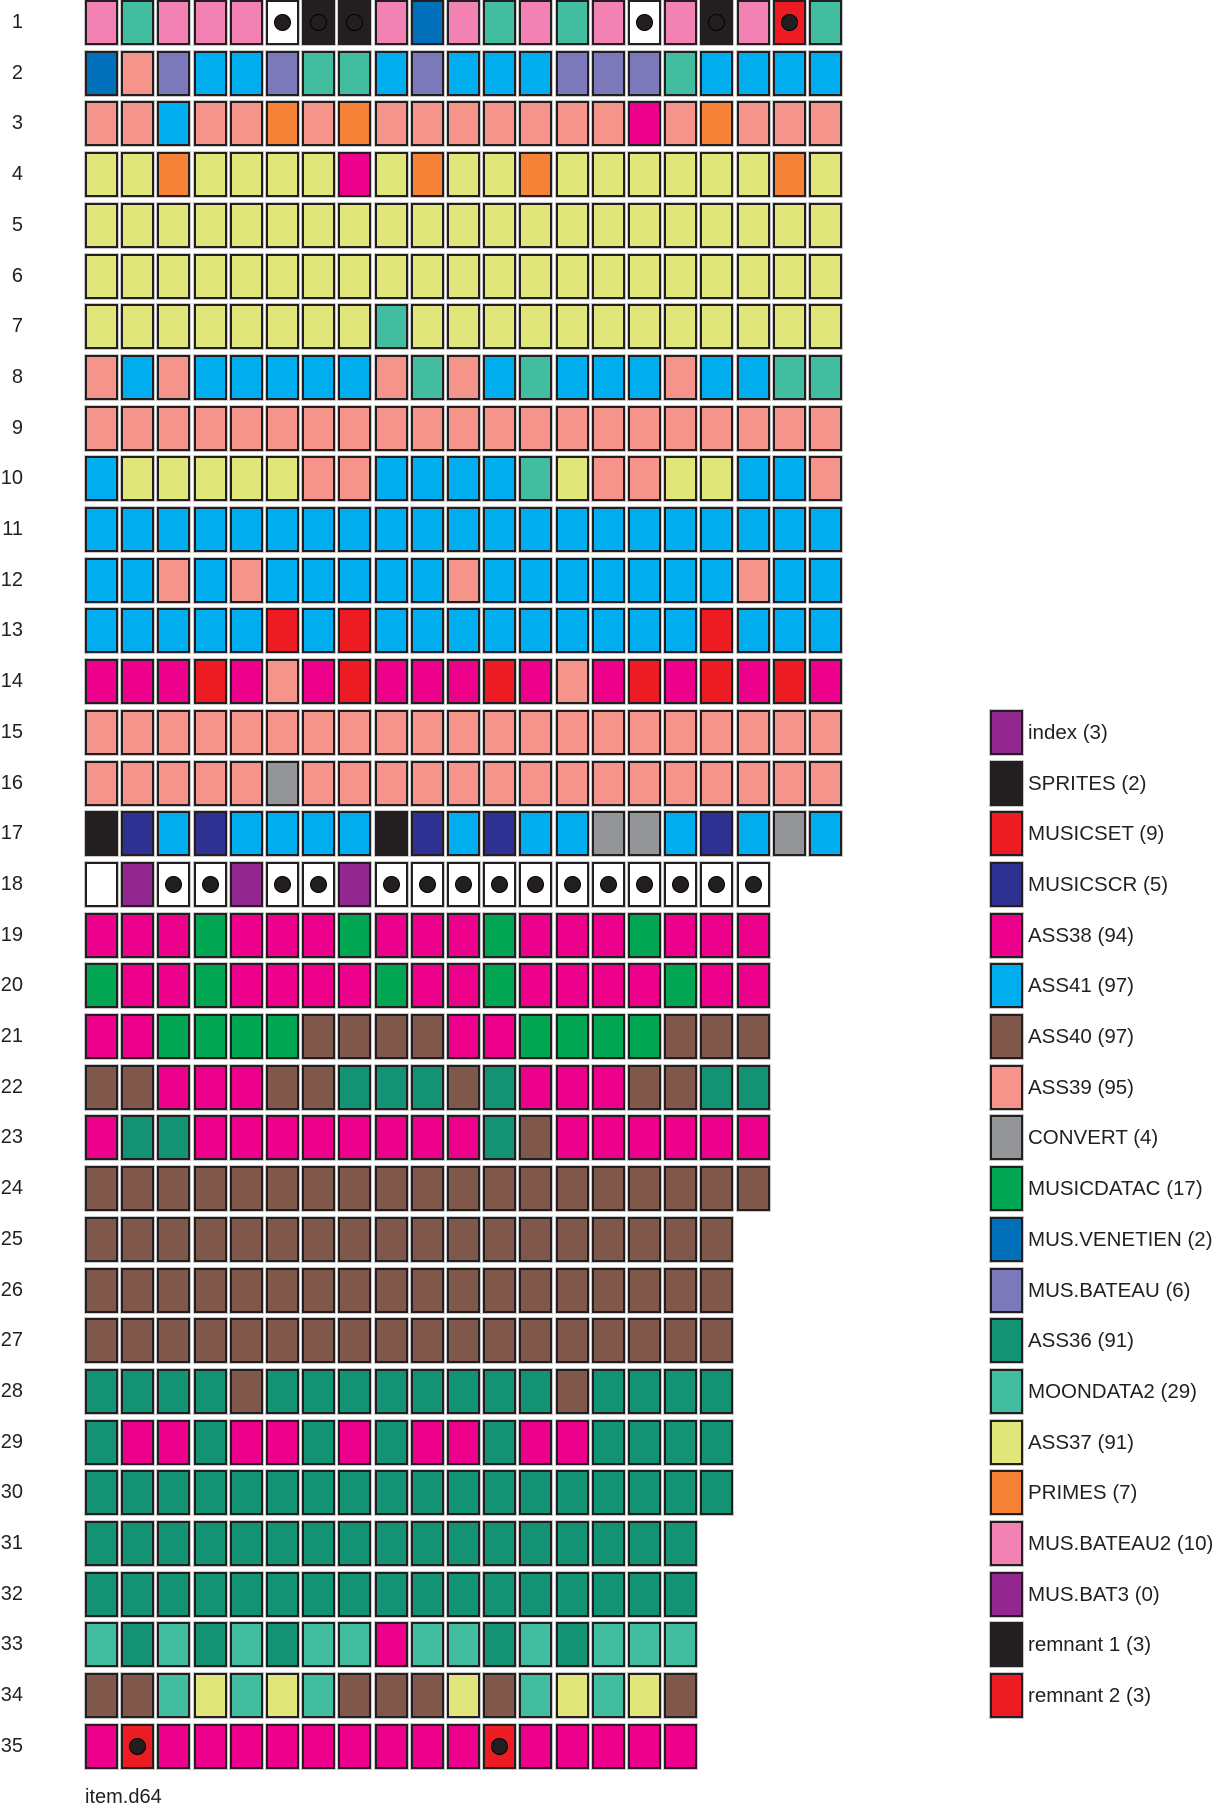 The image size is (1223, 1809). What do you see at coordinates (1067, 1493) in the screenshot?
I see `legend-label: PRIMES` at bounding box center [1067, 1493].